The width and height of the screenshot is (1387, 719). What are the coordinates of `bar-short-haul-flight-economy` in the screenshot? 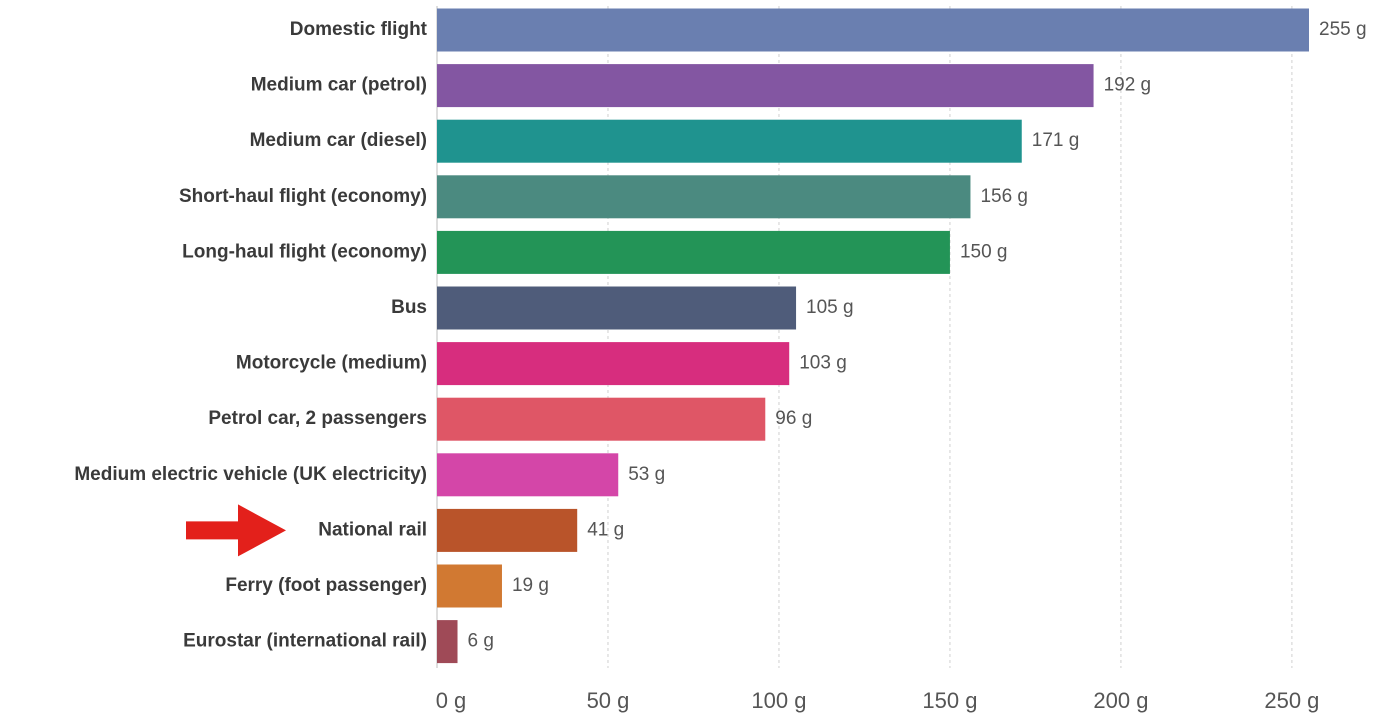 It's located at (704, 197).